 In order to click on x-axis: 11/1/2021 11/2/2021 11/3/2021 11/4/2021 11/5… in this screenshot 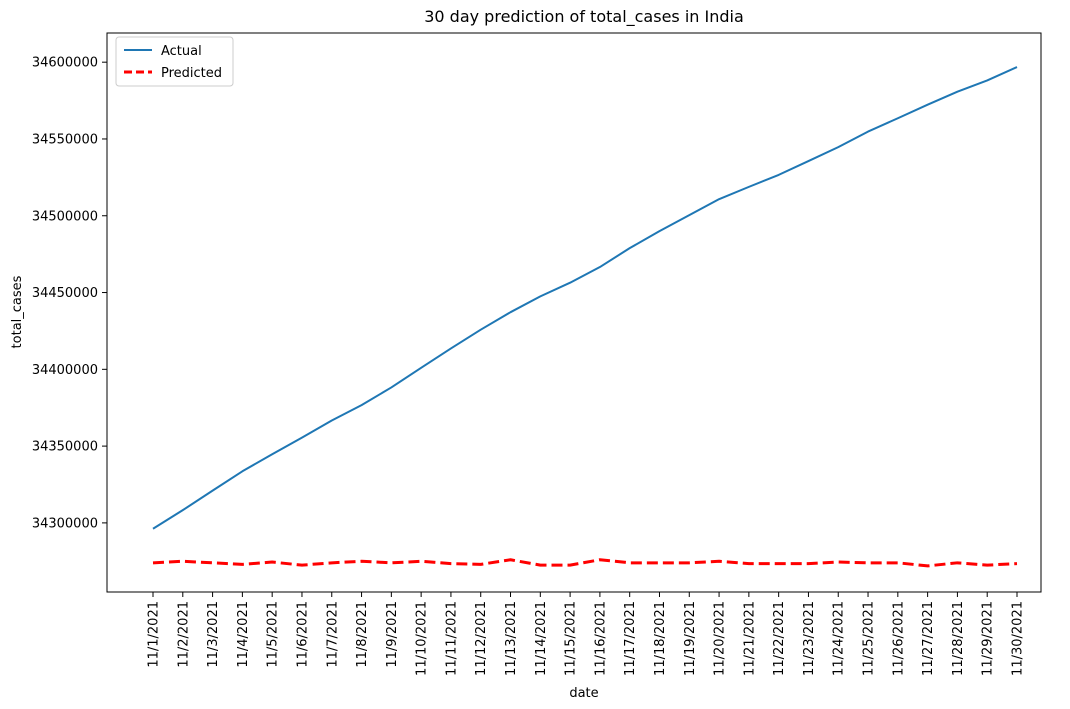, I will do `click(586, 634)`.